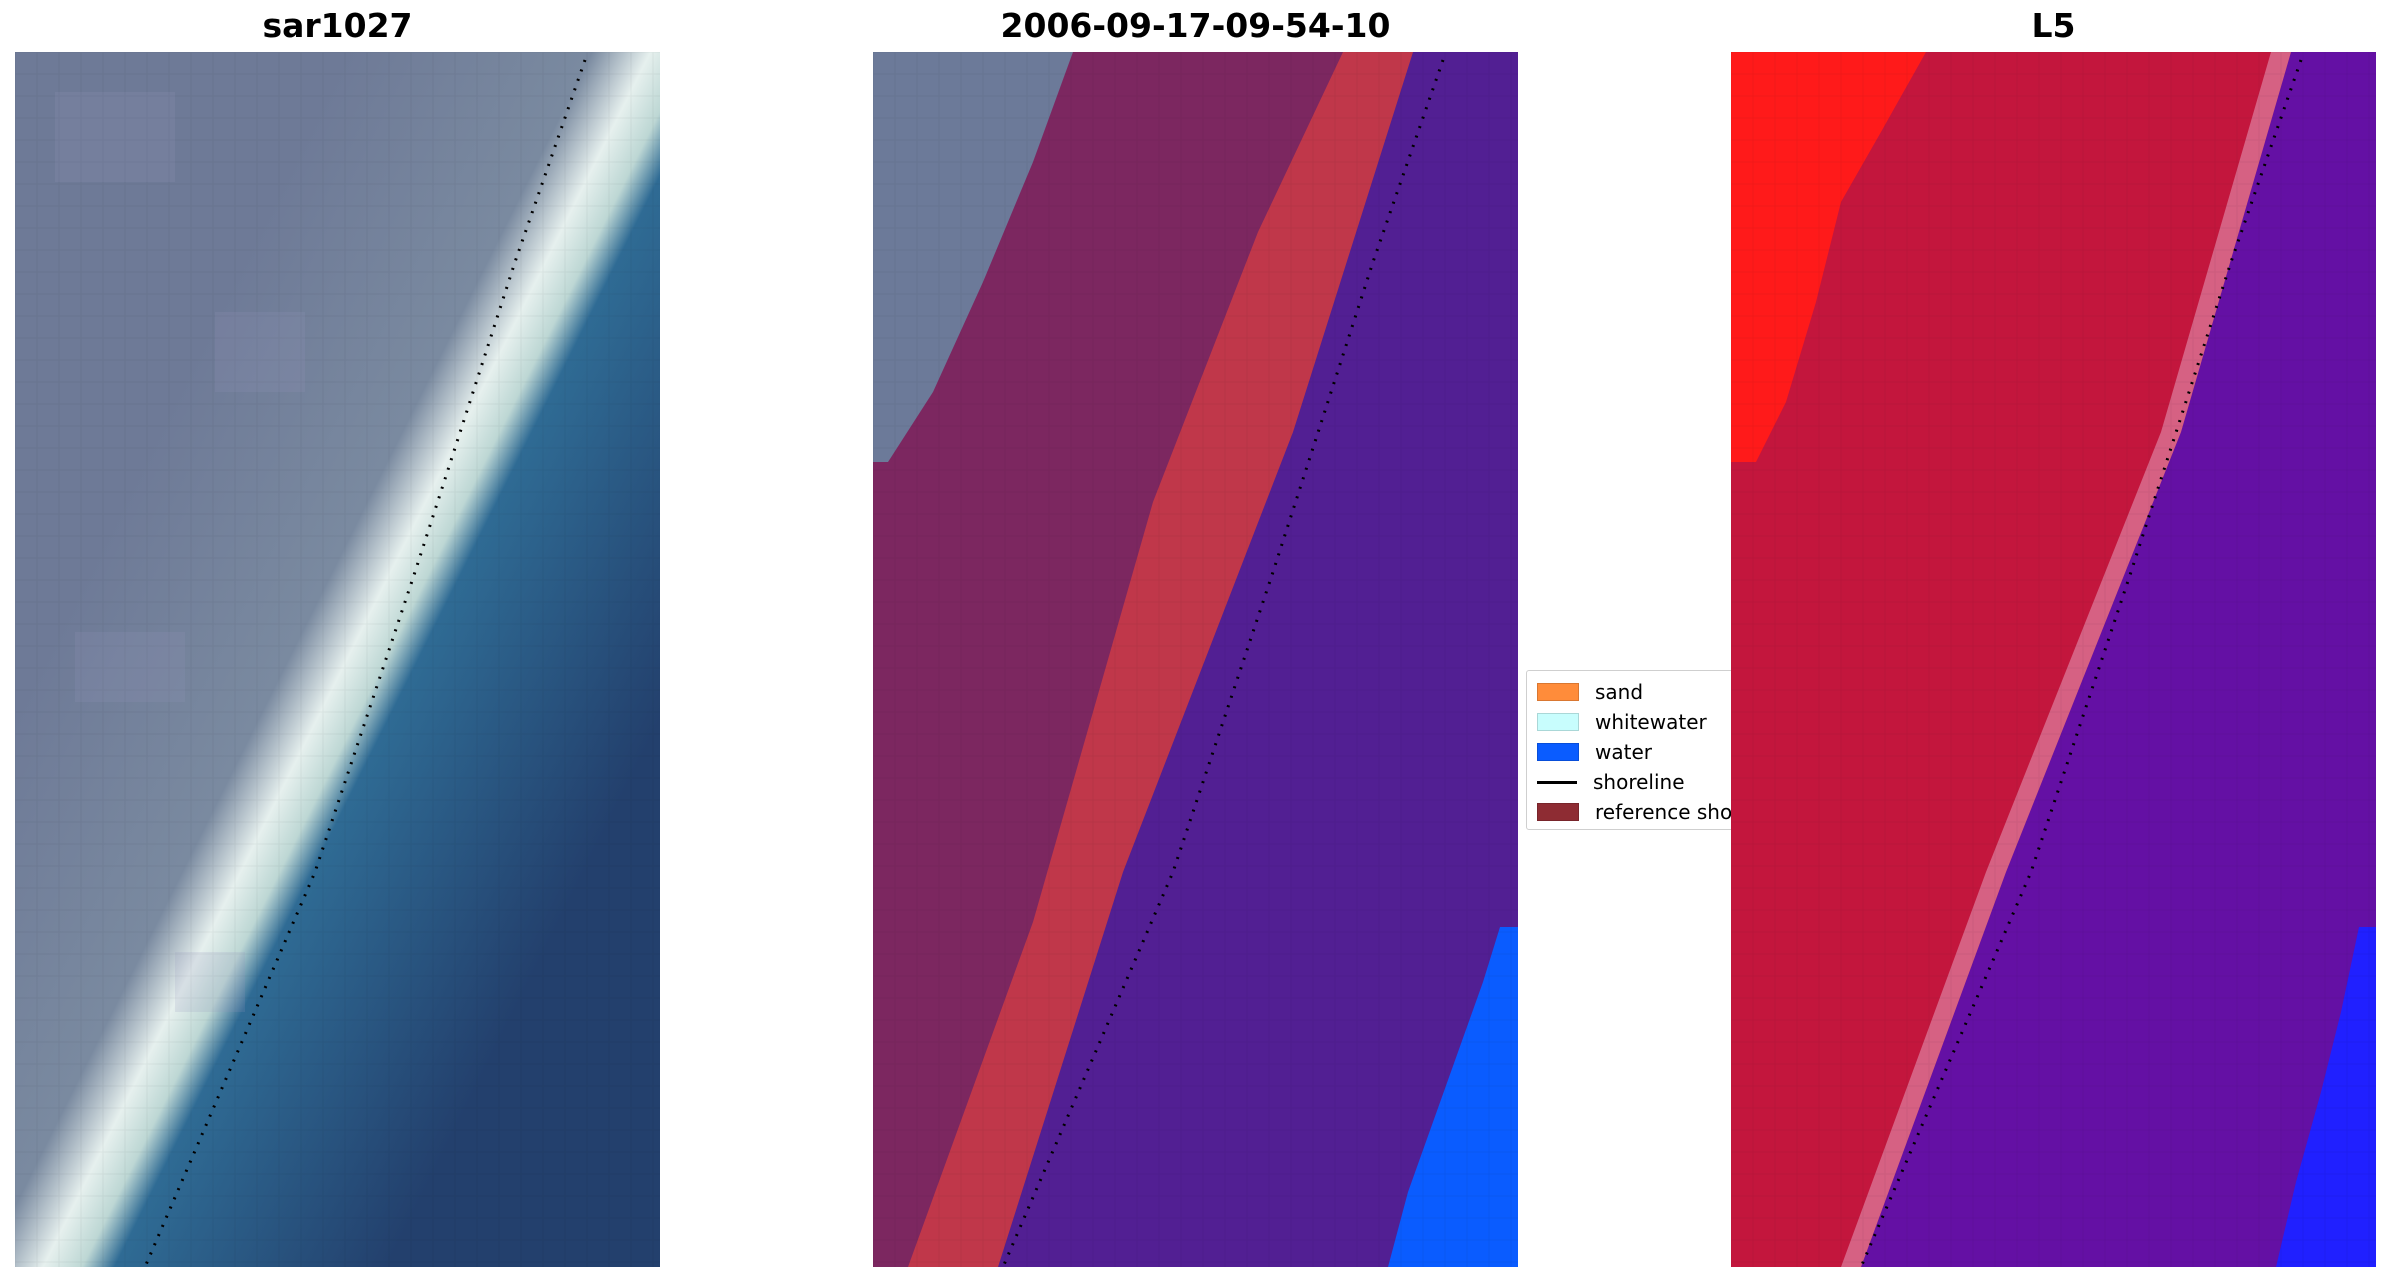  I want to click on panel-title-infrared: L5, so click(2053, 25).